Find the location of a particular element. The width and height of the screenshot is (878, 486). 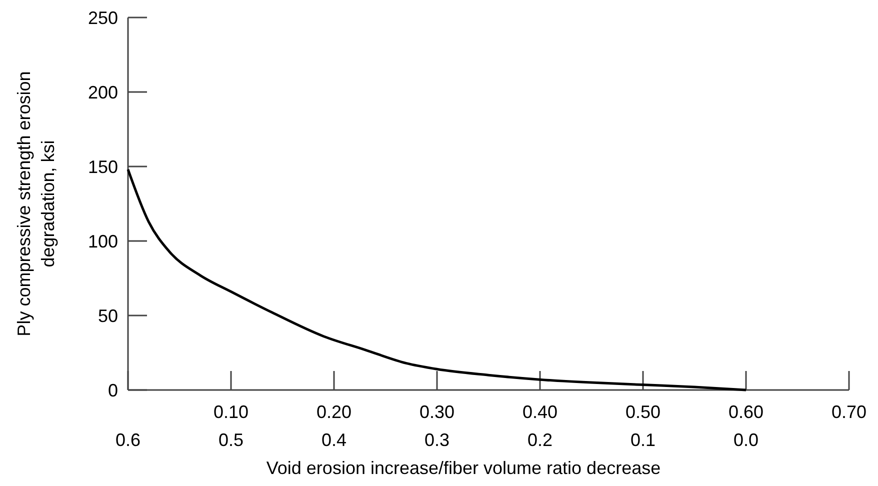

x-axis-title: Void erosion increase/fiber volume ratio decrease is located at coordinates (463, 468).